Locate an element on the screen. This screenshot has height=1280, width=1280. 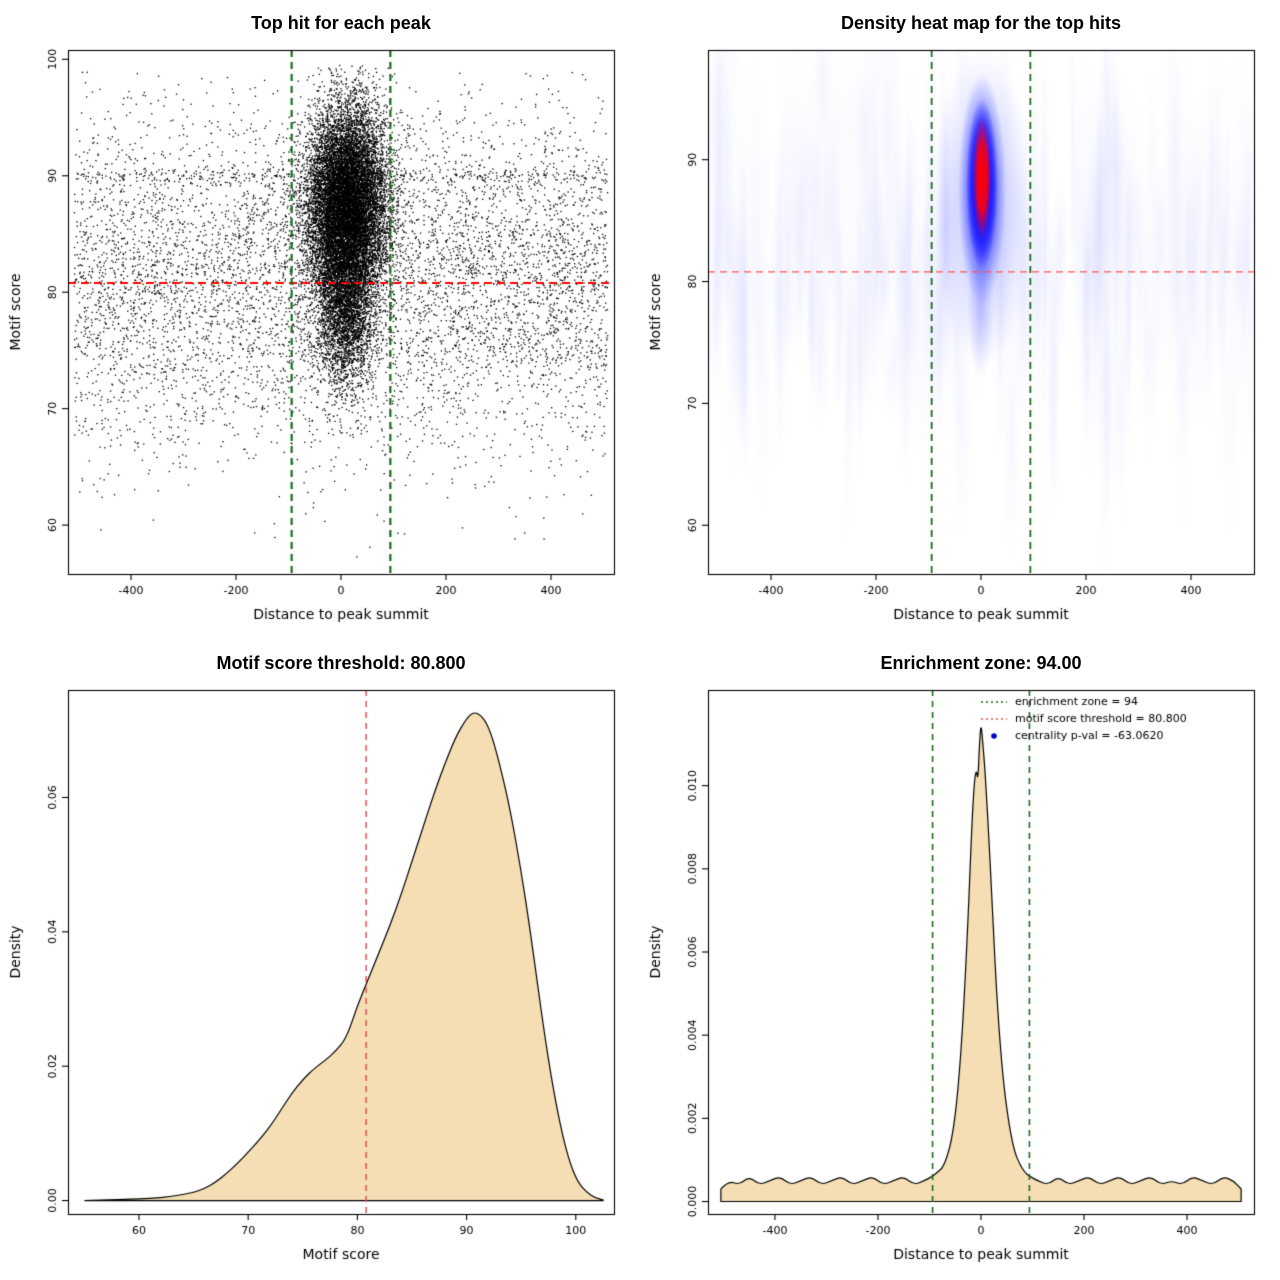
scatter-title: Top hit for each peak is located at coordinates (341, 23).